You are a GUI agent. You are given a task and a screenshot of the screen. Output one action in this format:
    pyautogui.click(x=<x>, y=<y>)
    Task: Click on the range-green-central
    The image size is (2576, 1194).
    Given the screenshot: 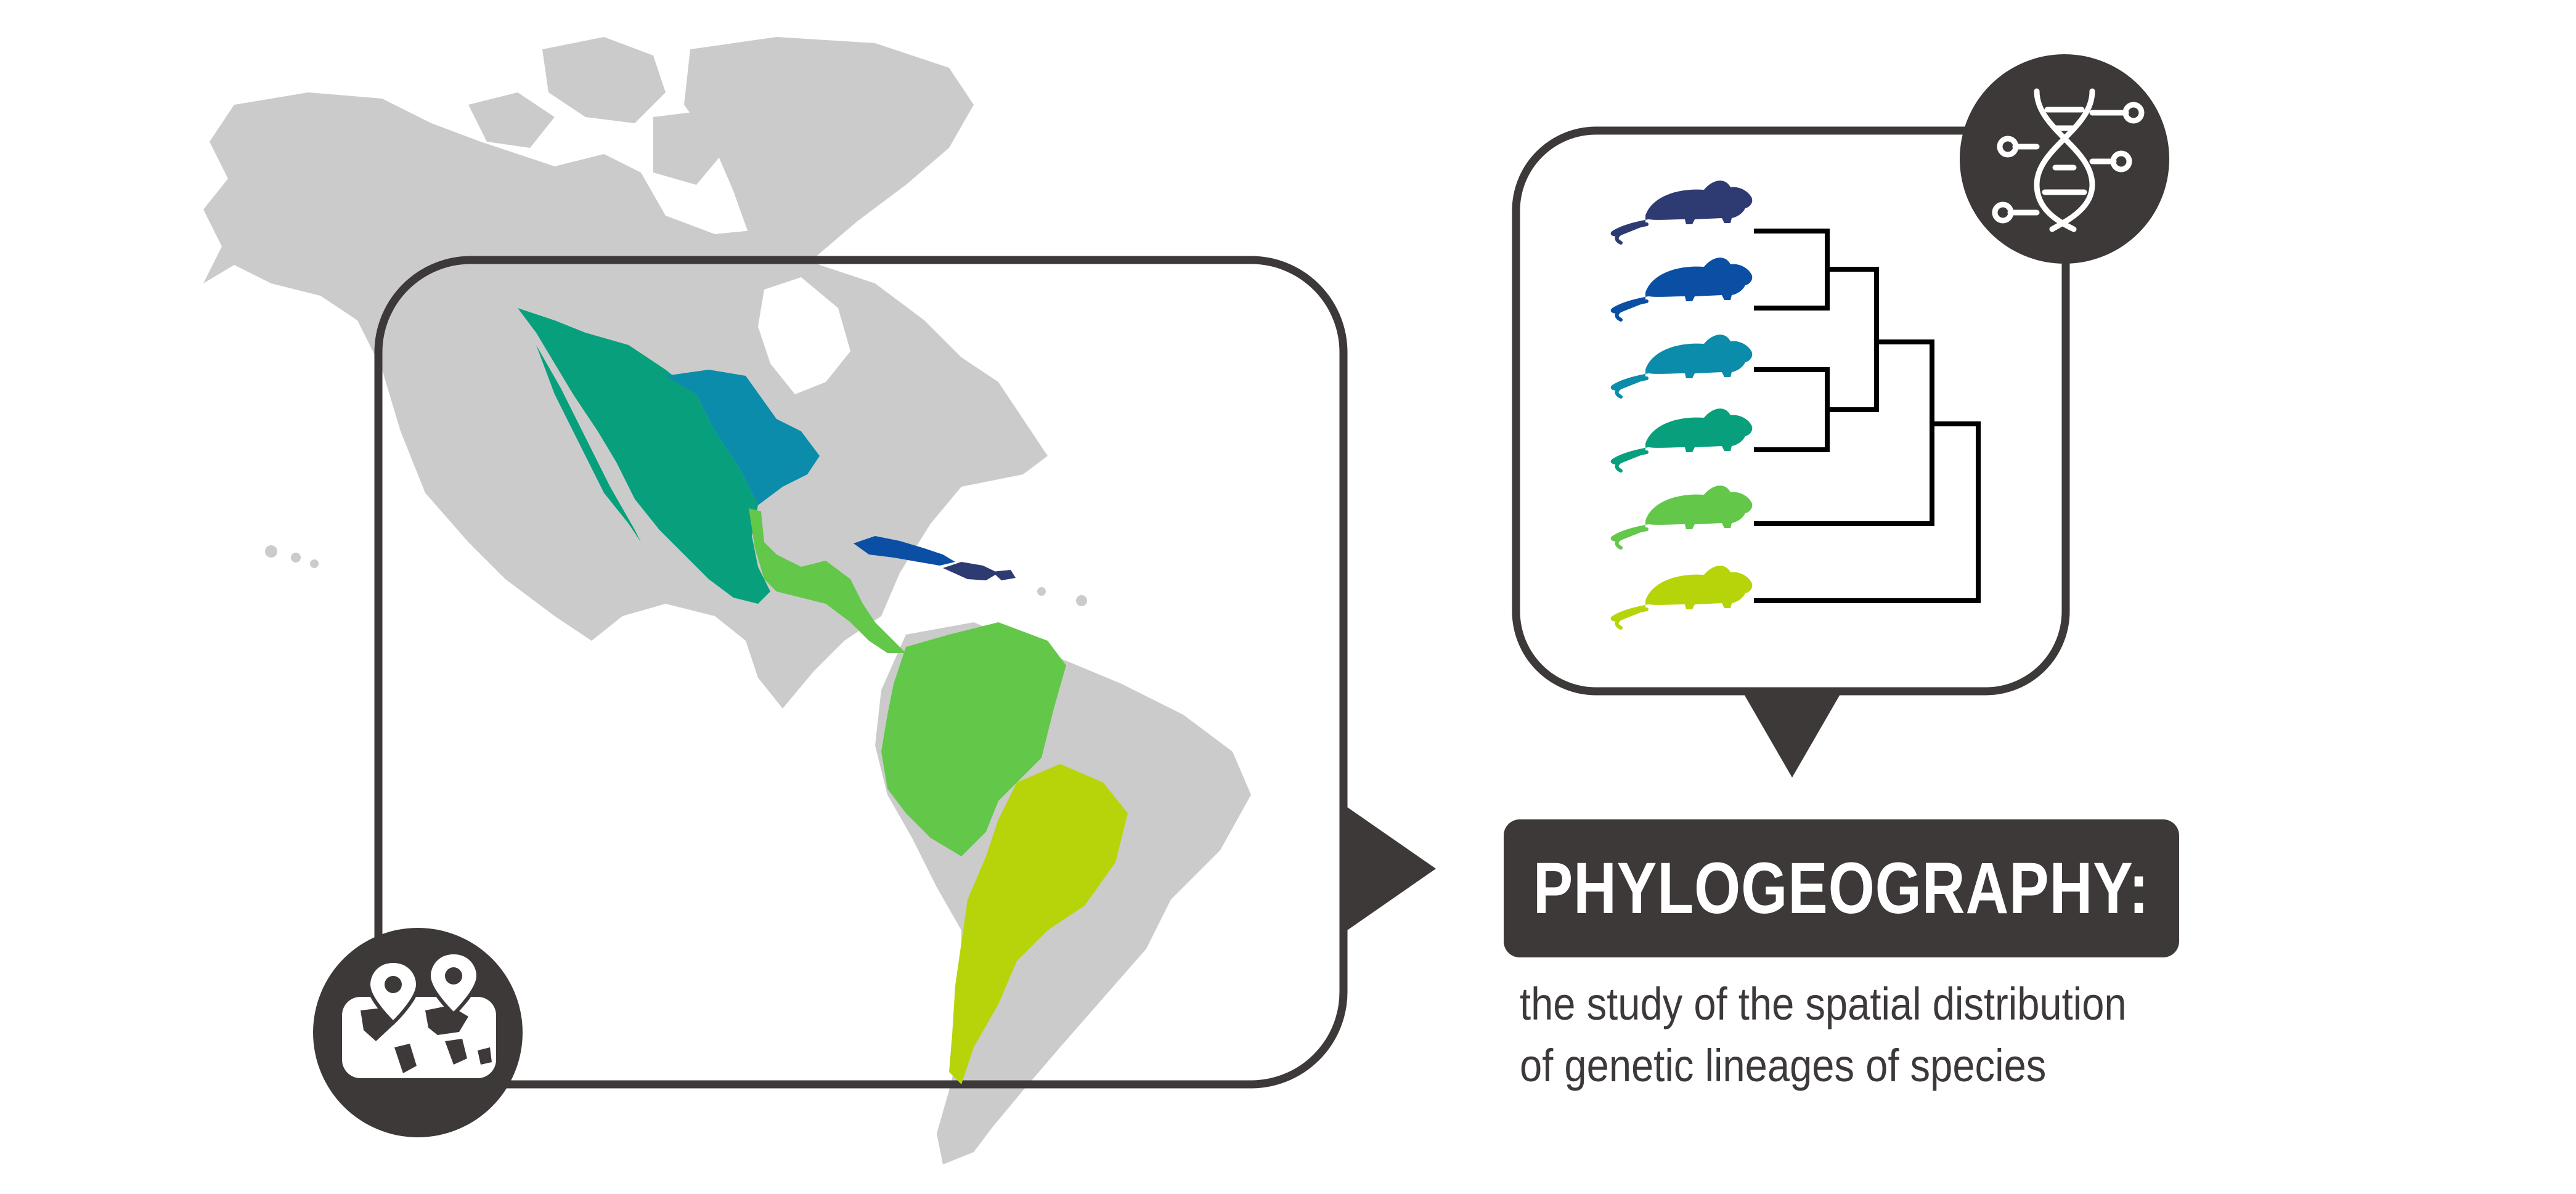 What is the action you would take?
    pyautogui.click(x=827, y=580)
    